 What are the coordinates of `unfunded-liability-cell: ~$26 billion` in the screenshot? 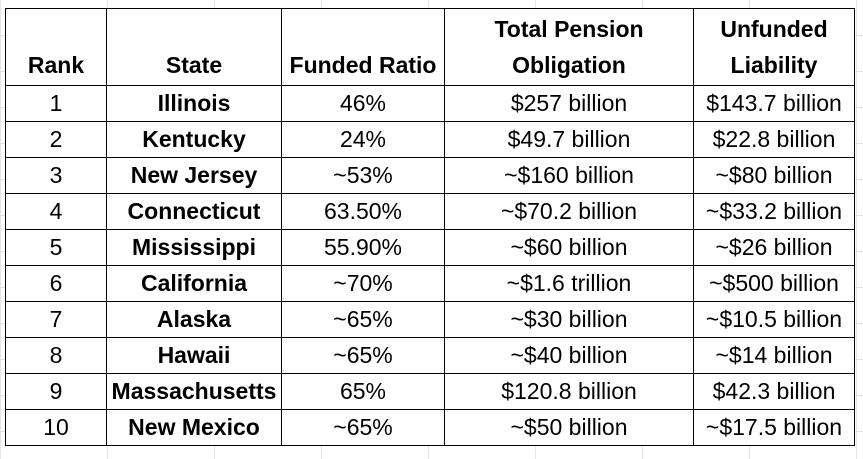 It's located at (774, 247).